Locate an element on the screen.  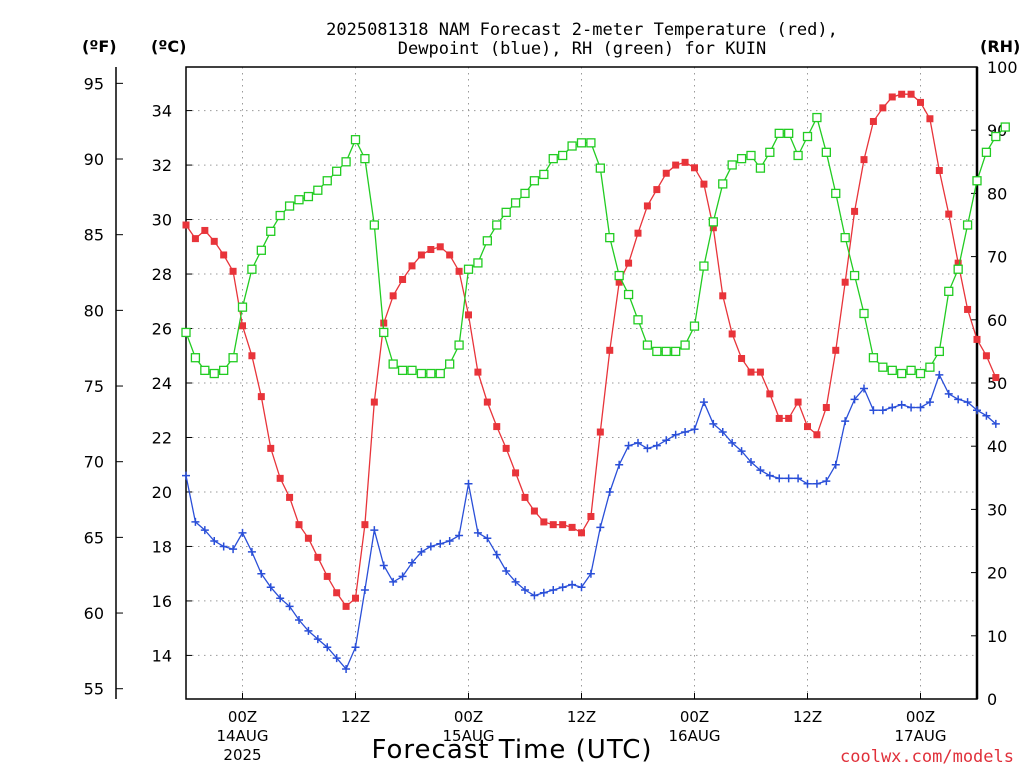
rh-unit-label: (RH) is located at coordinates (1000, 46).